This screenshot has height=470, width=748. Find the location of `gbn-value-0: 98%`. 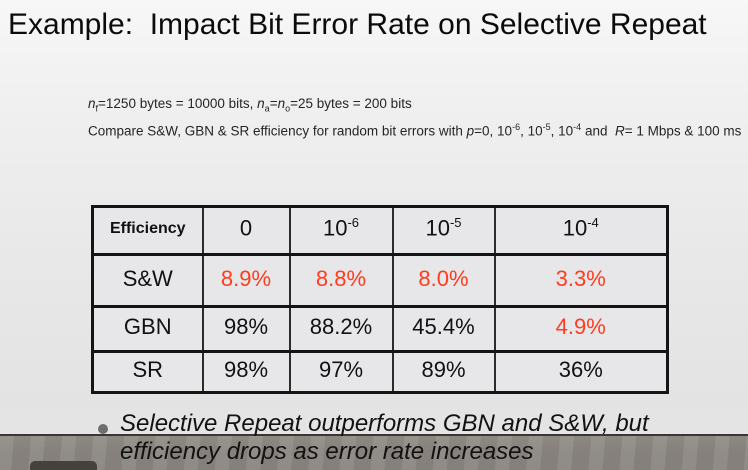

gbn-value-0: 98% is located at coordinates (245, 328).